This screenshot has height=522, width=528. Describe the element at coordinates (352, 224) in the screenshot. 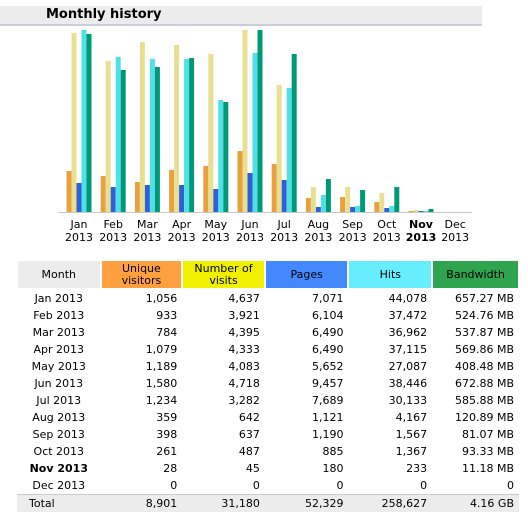

I see `x-tick-month: Sep` at that location.